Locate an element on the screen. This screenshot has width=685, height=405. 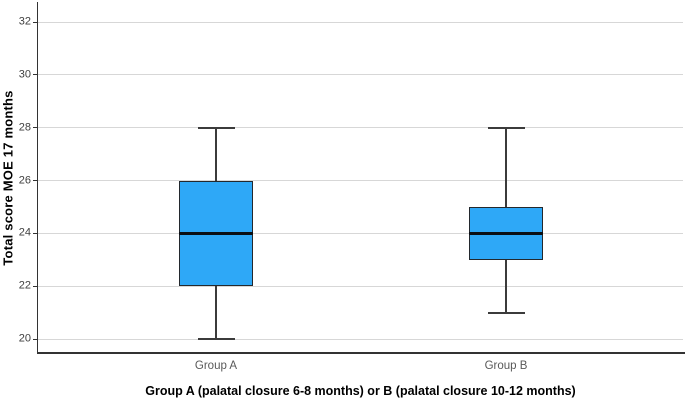
whisker-cap-max-group-a is located at coordinates (216, 127).